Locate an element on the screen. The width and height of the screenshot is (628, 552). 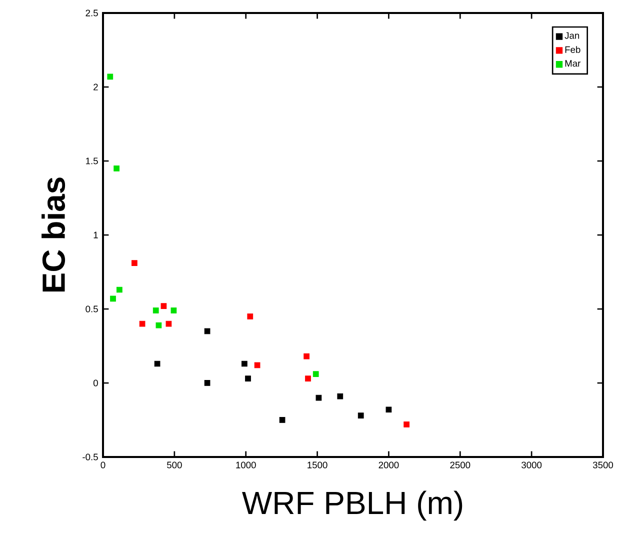
y-tick-label: -0.5 is located at coordinates (90, 457).